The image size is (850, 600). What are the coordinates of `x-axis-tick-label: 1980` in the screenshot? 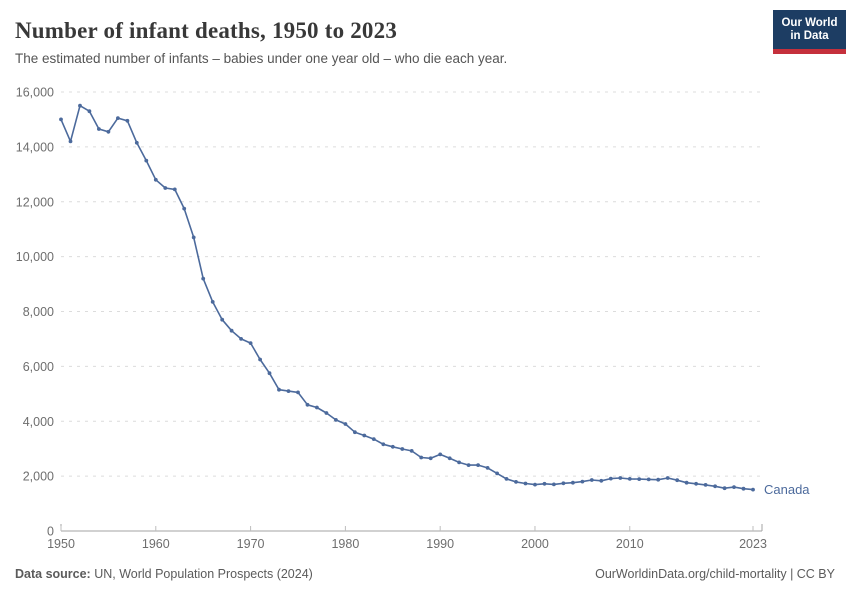 It's located at (345, 544).